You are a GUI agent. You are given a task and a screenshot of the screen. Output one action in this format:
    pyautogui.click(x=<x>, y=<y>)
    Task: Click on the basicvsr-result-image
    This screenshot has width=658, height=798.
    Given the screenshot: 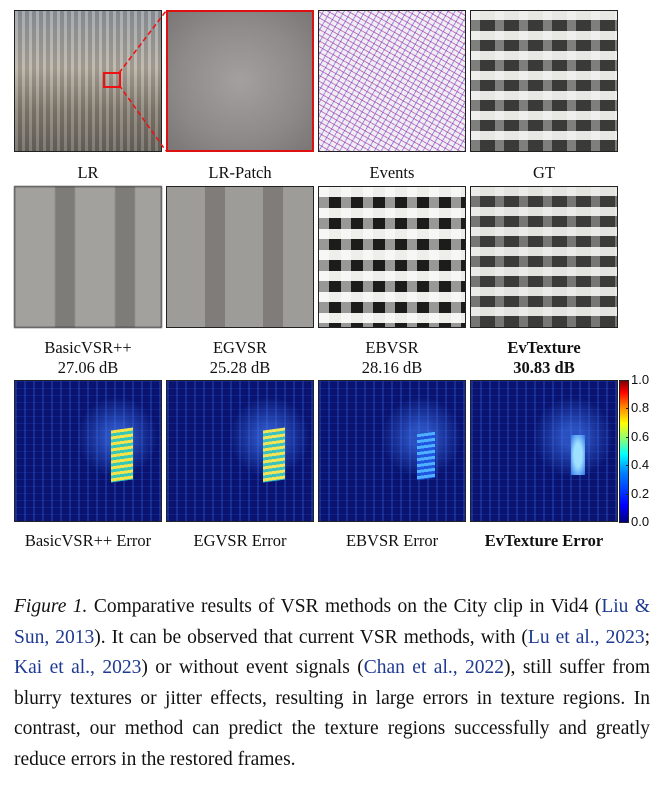 What is the action you would take?
    pyautogui.click(x=88, y=257)
    